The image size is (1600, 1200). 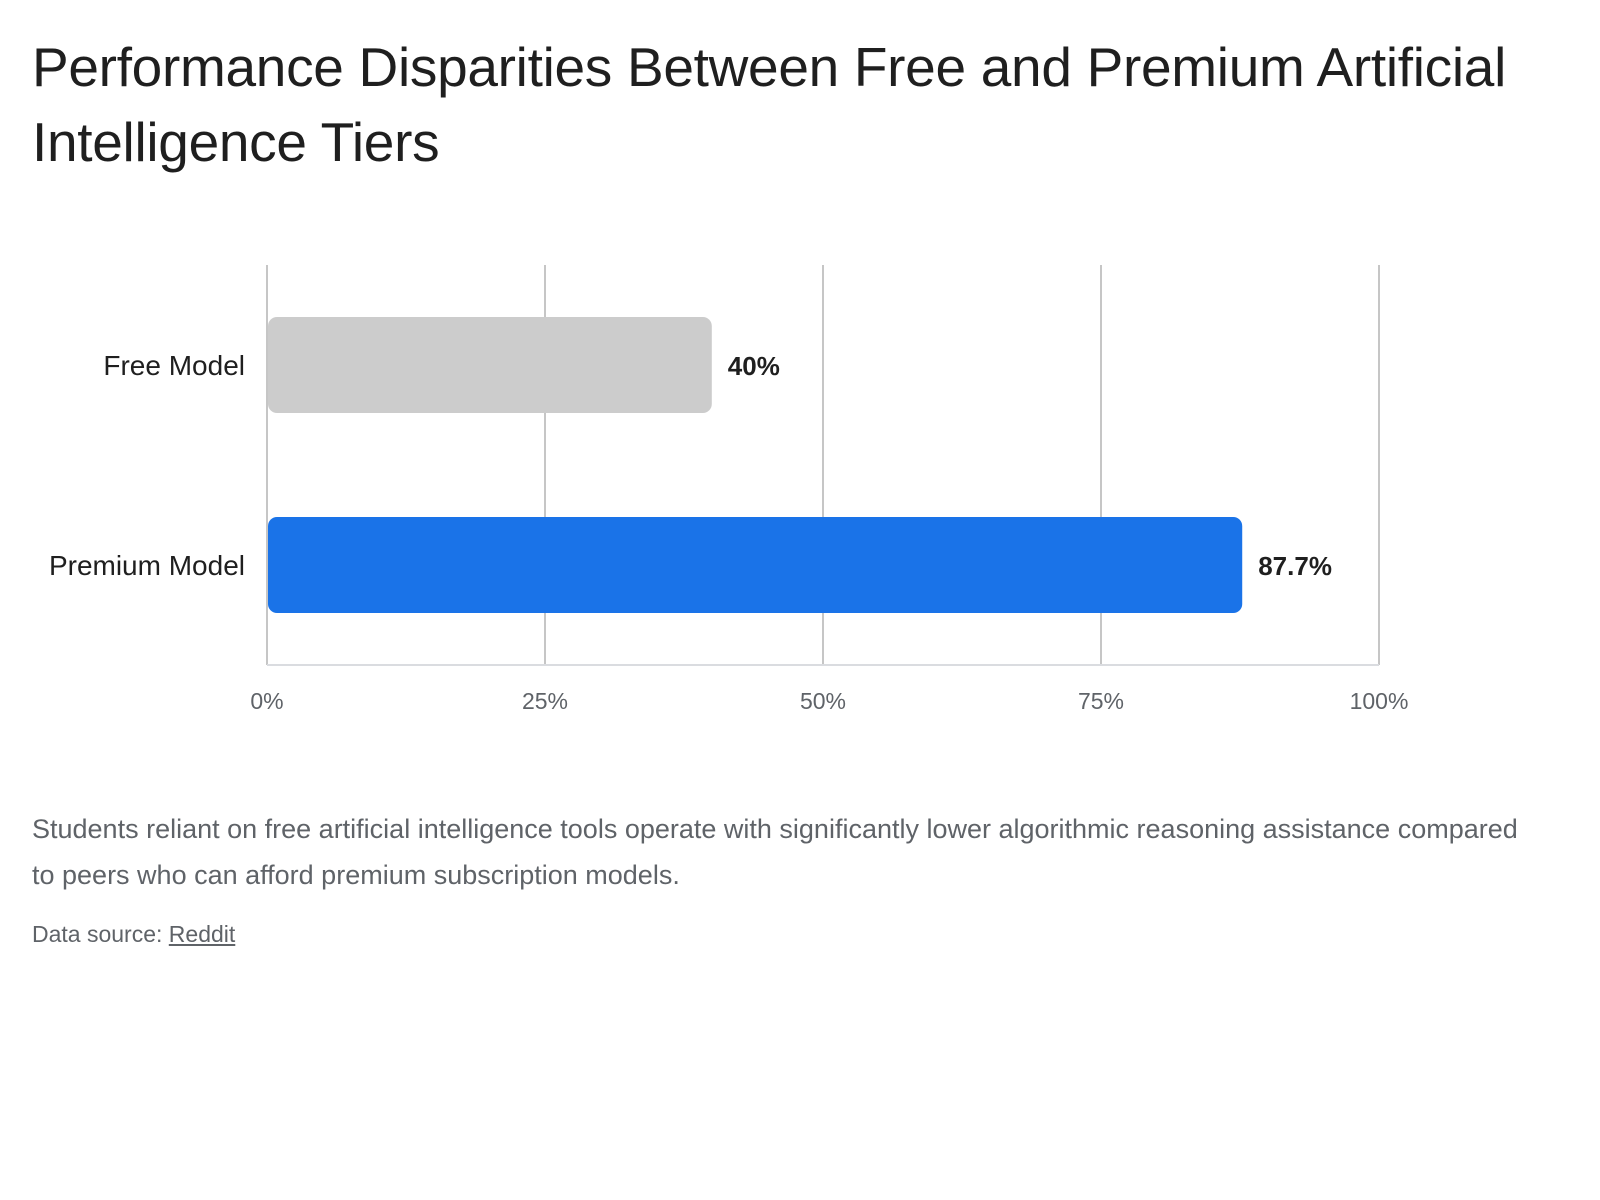 I want to click on x-tick-label: 75%, so click(x=1101, y=701).